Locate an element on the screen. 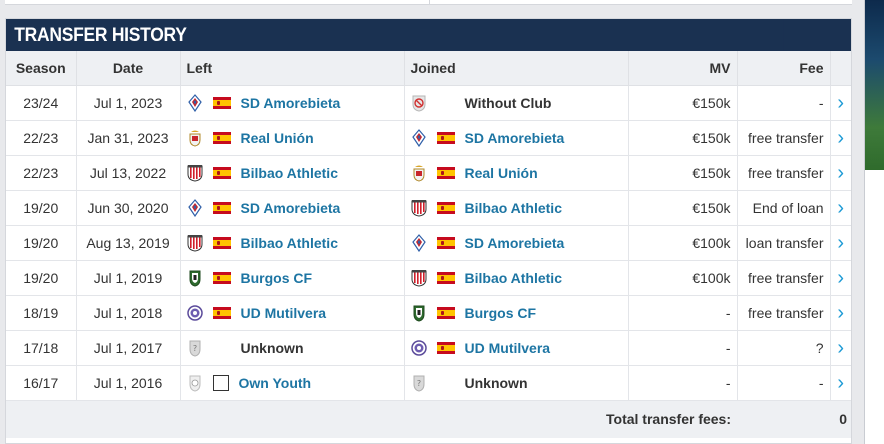 The height and width of the screenshot is (444, 884). joined-club-cell: ? Unknown is located at coordinates (516, 383).